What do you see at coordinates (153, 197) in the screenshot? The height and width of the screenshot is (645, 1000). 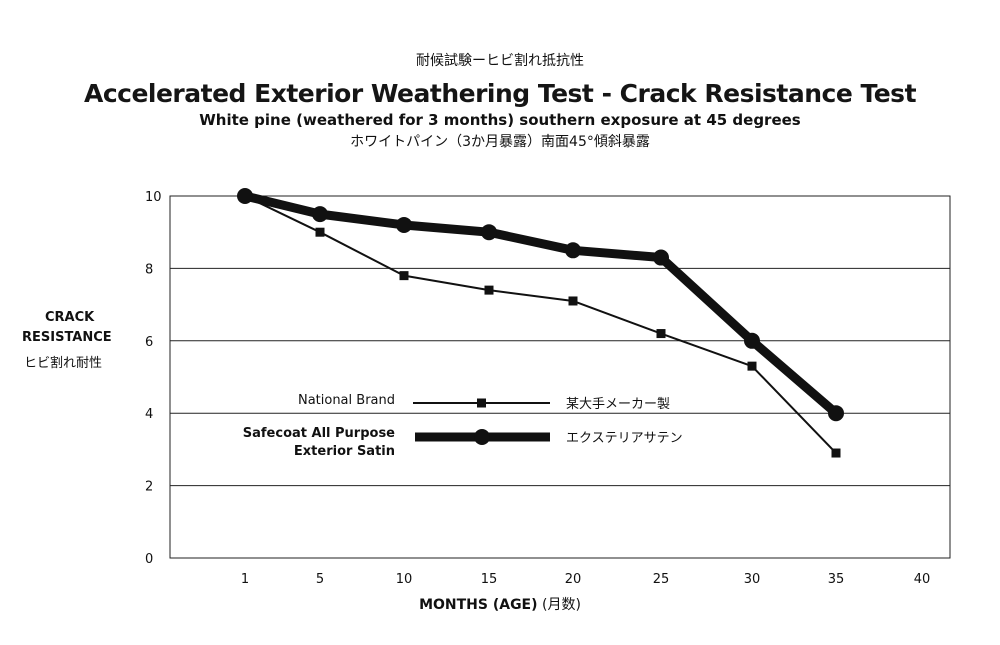 I see `y-tick-label-10: 10` at bounding box center [153, 197].